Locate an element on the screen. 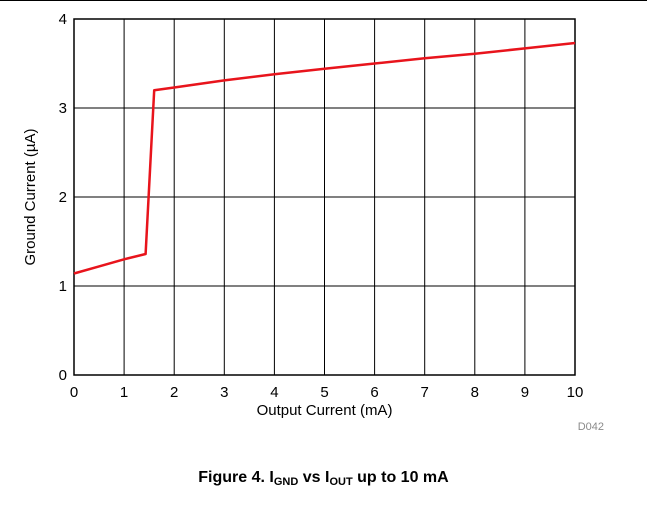  x-tick-label: 0 is located at coordinates (74, 392).